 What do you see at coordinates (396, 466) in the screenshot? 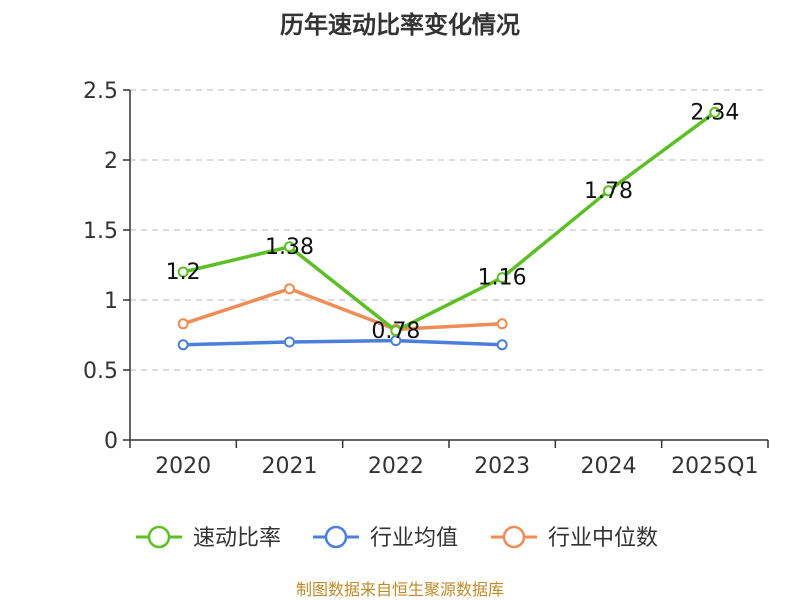
I see `x-tick-label: 2022` at bounding box center [396, 466].